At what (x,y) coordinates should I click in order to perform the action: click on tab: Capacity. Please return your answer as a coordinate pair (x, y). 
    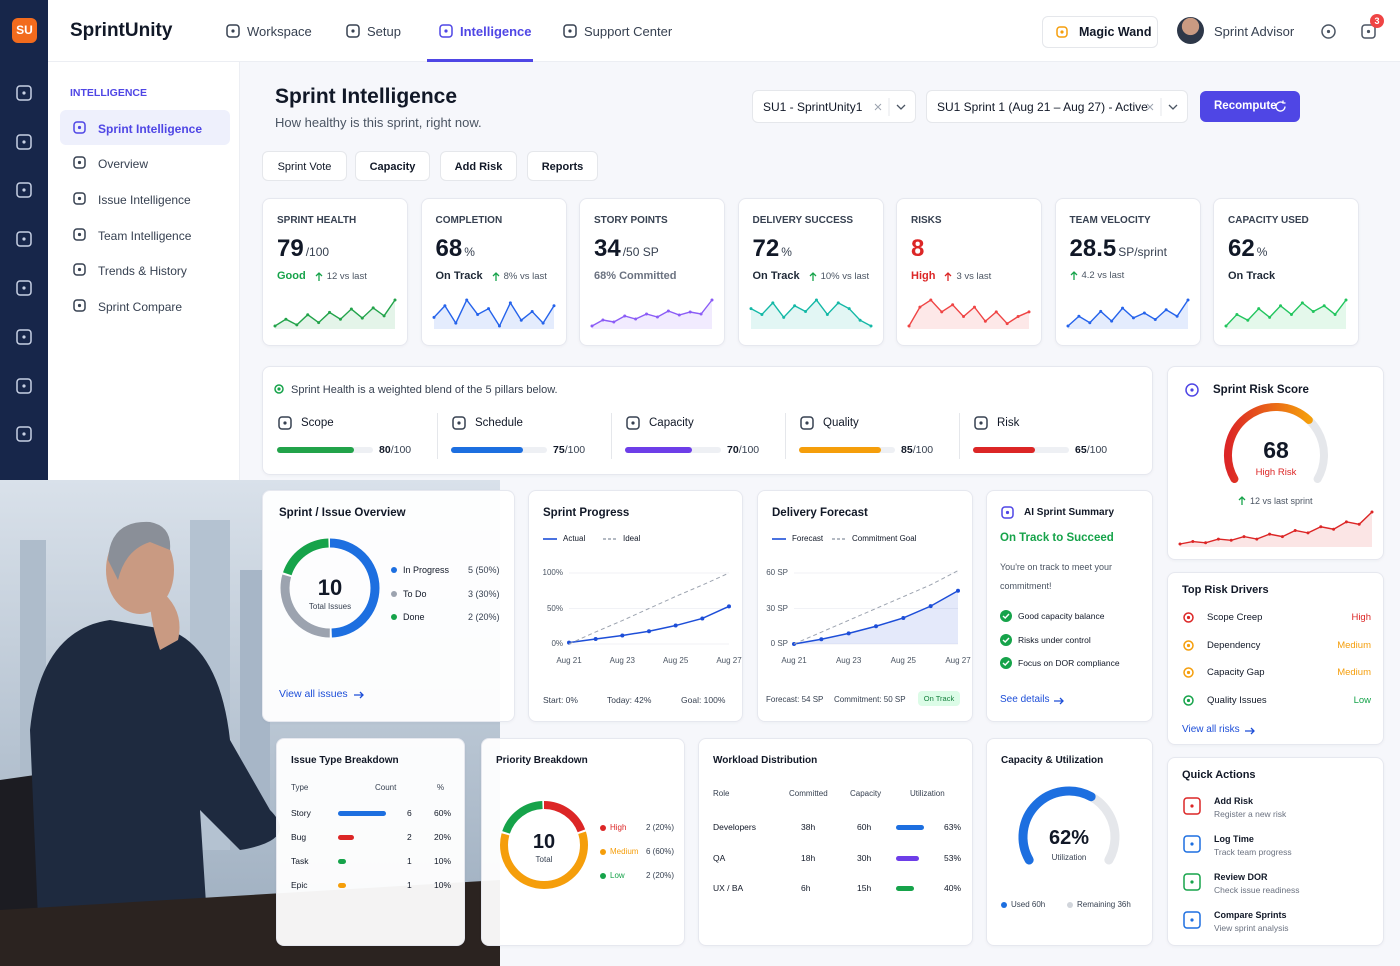
    Looking at the image, I should click on (392, 166).